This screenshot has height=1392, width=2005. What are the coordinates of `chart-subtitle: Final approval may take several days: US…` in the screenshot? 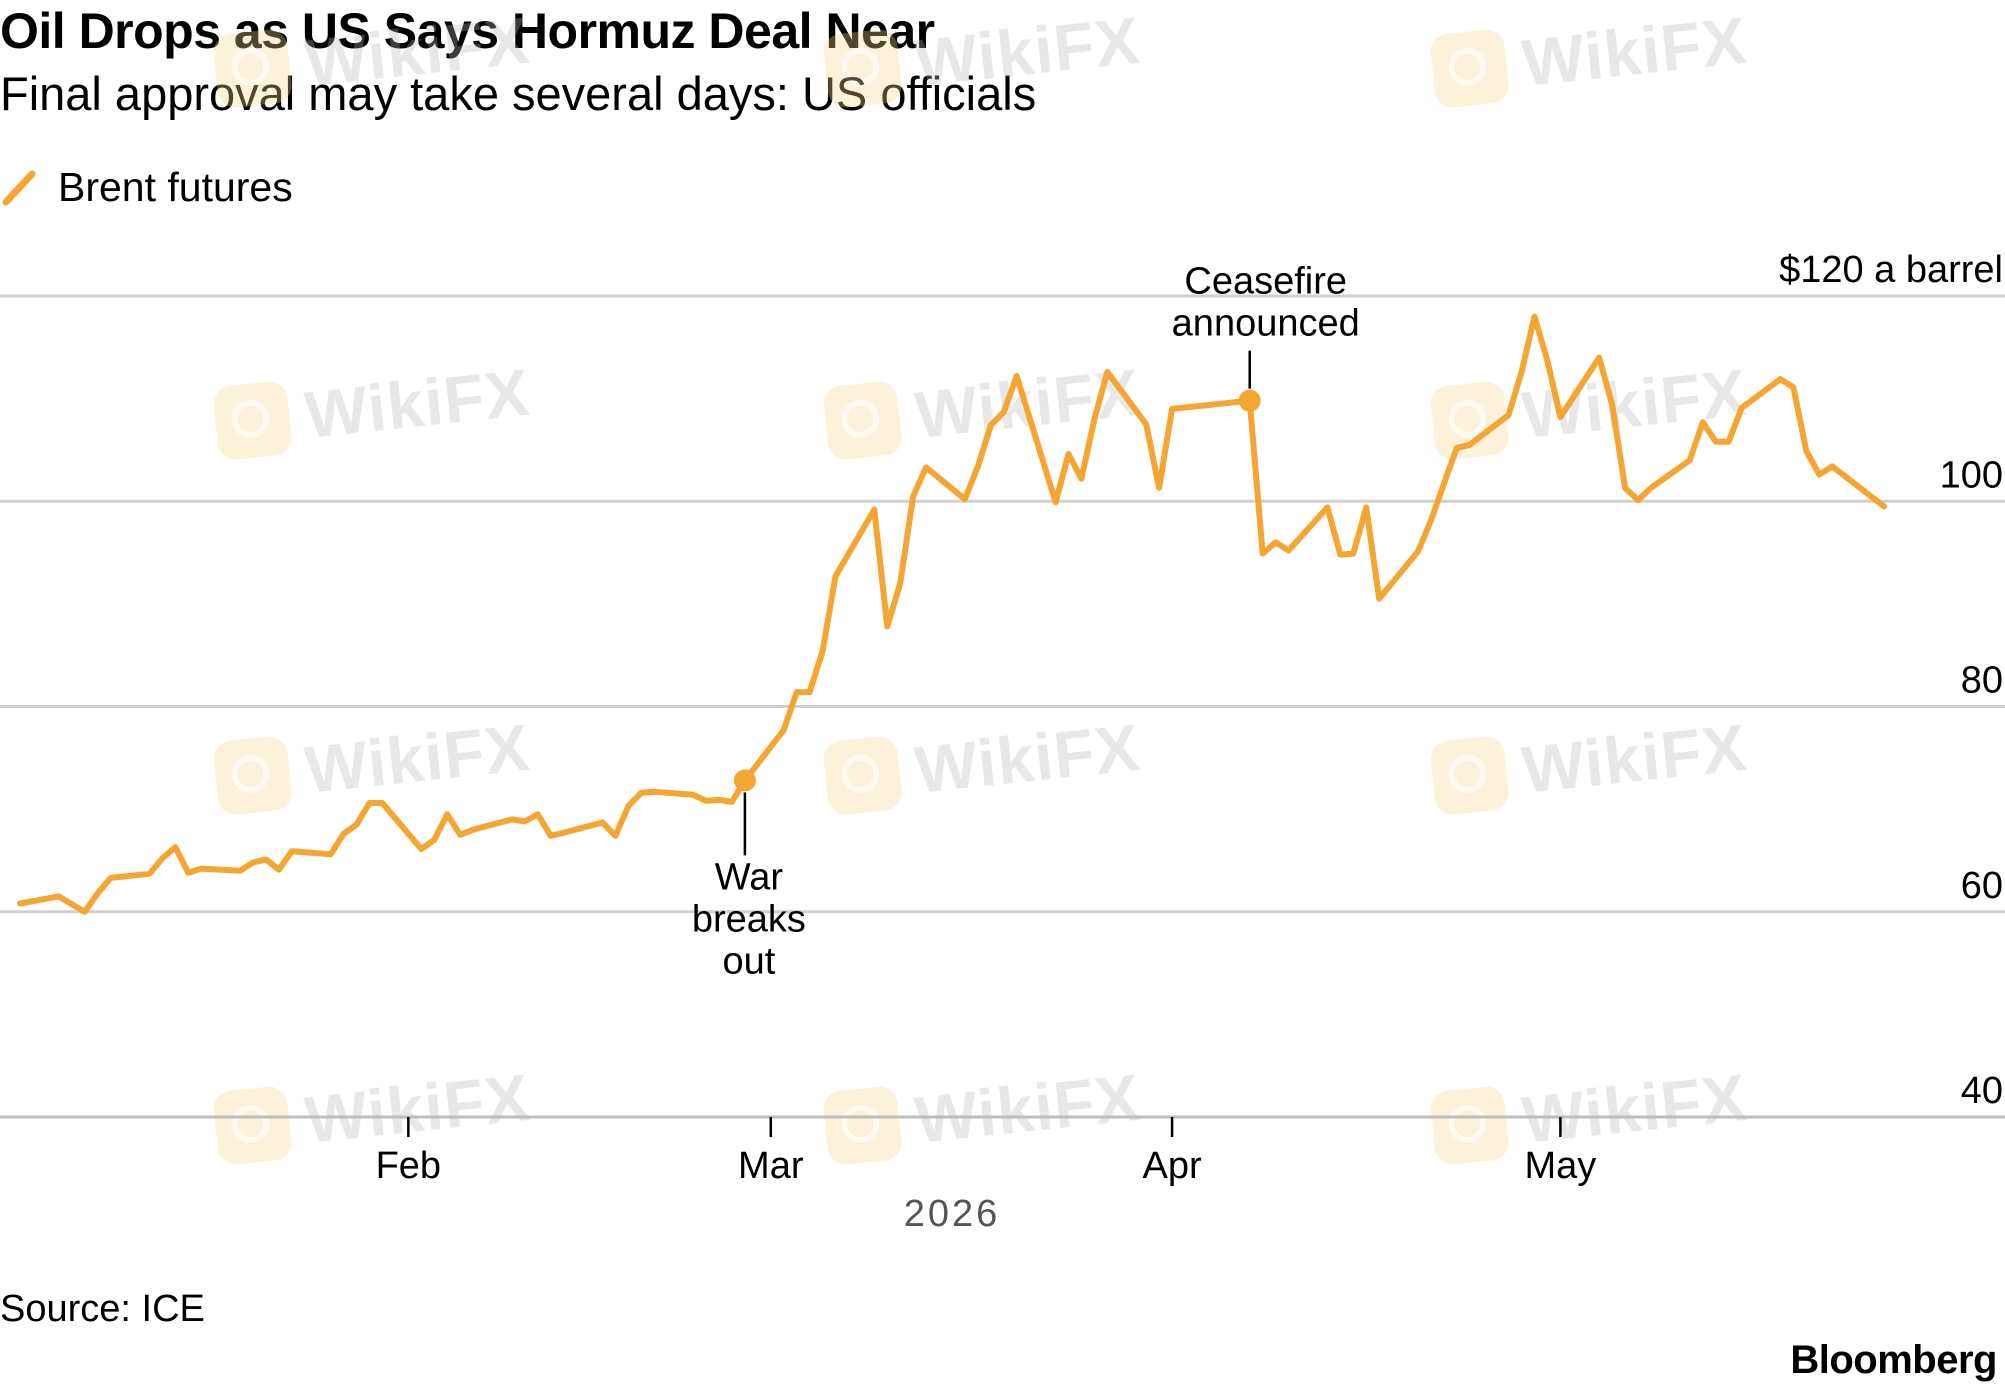 It's located at (518, 93).